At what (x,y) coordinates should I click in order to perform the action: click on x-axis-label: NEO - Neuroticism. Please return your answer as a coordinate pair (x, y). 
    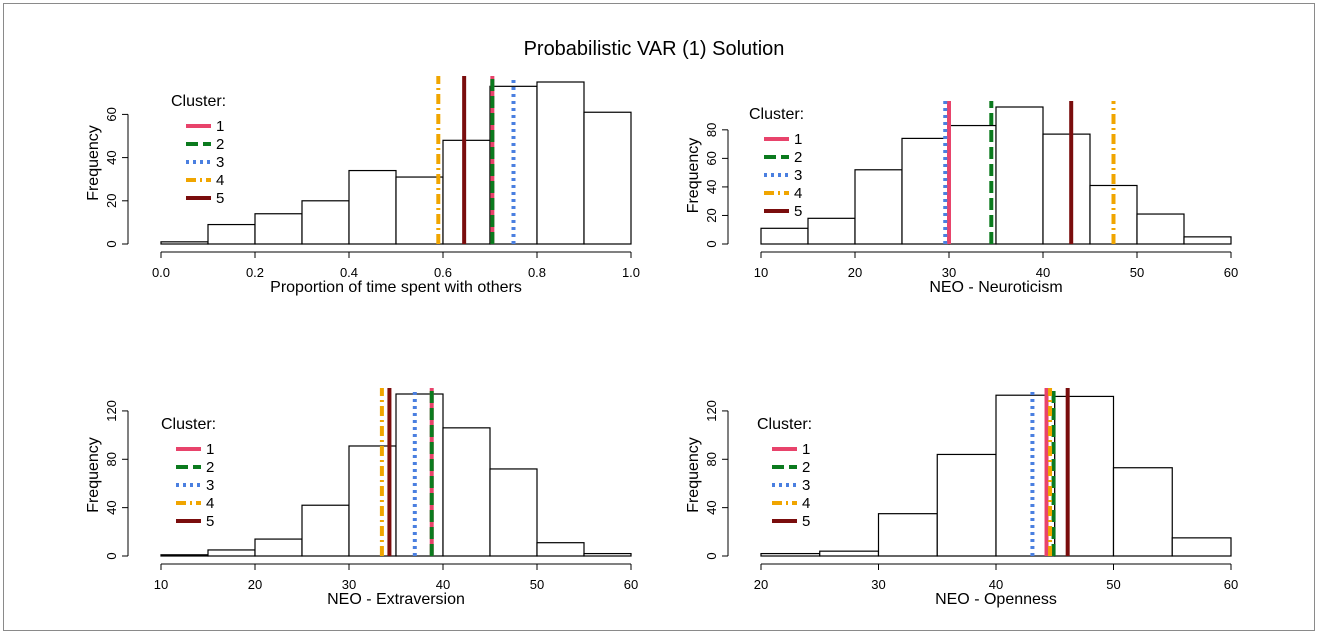
    Looking at the image, I should click on (995, 287).